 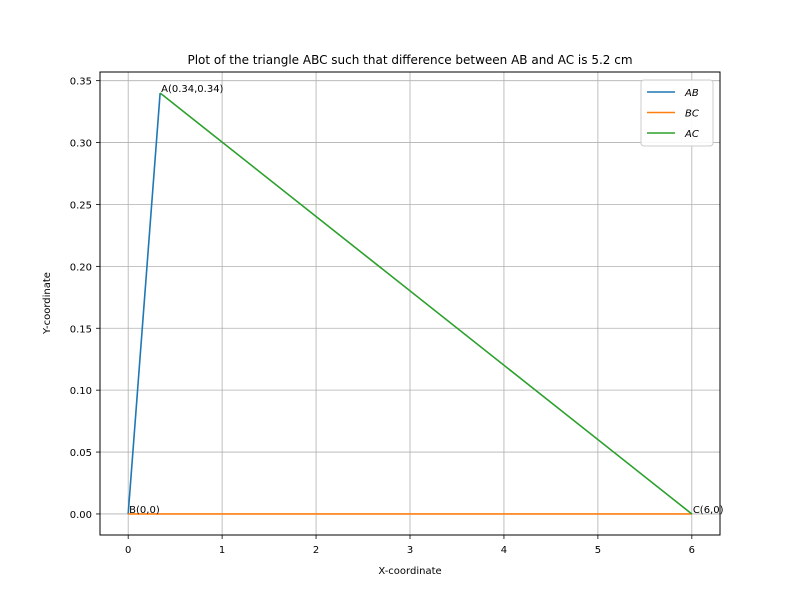 I want to click on legend-label-bc: BC, so click(x=692, y=114).